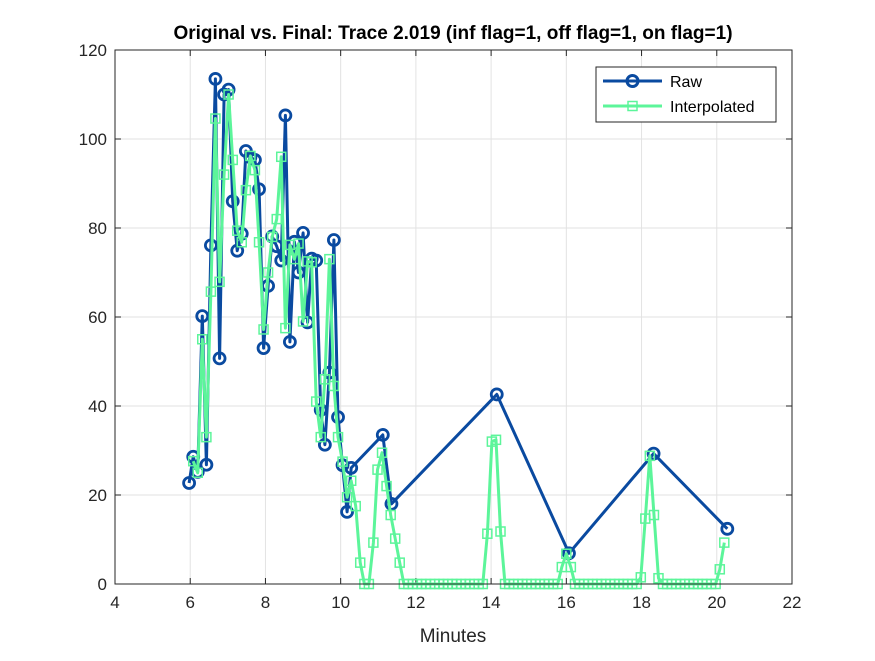 The height and width of the screenshot is (661, 875). I want to click on legend-label-interpolated: Interpolated, so click(712, 107).